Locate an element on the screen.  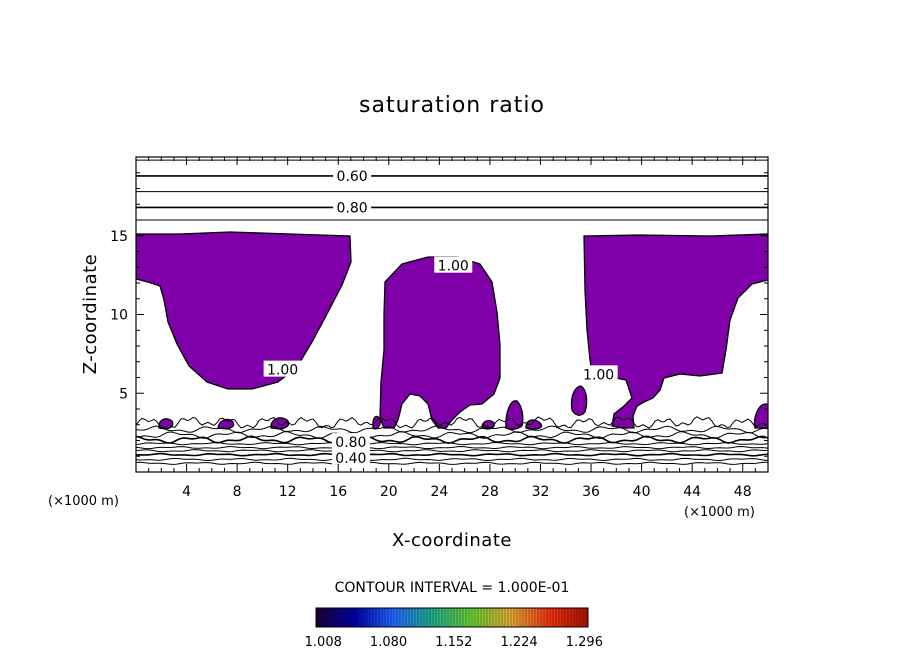
colorbar-tick-label-2: 1.152 is located at coordinates (453, 642).